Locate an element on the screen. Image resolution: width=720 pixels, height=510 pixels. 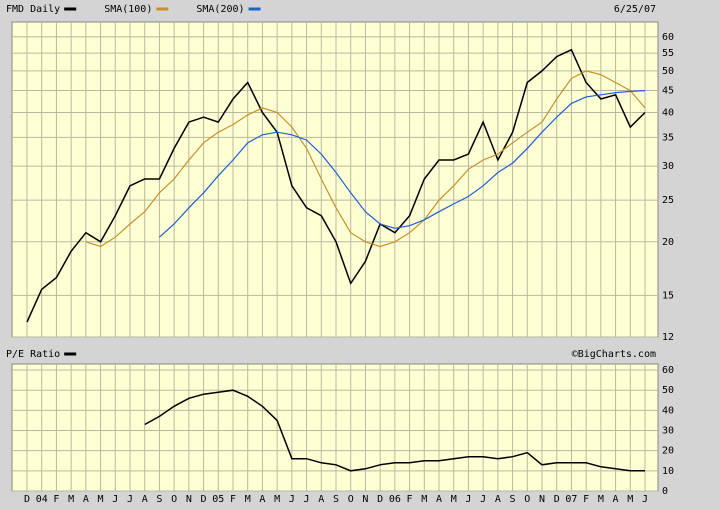
date-label: 6/25/07 is located at coordinates (635, 9).